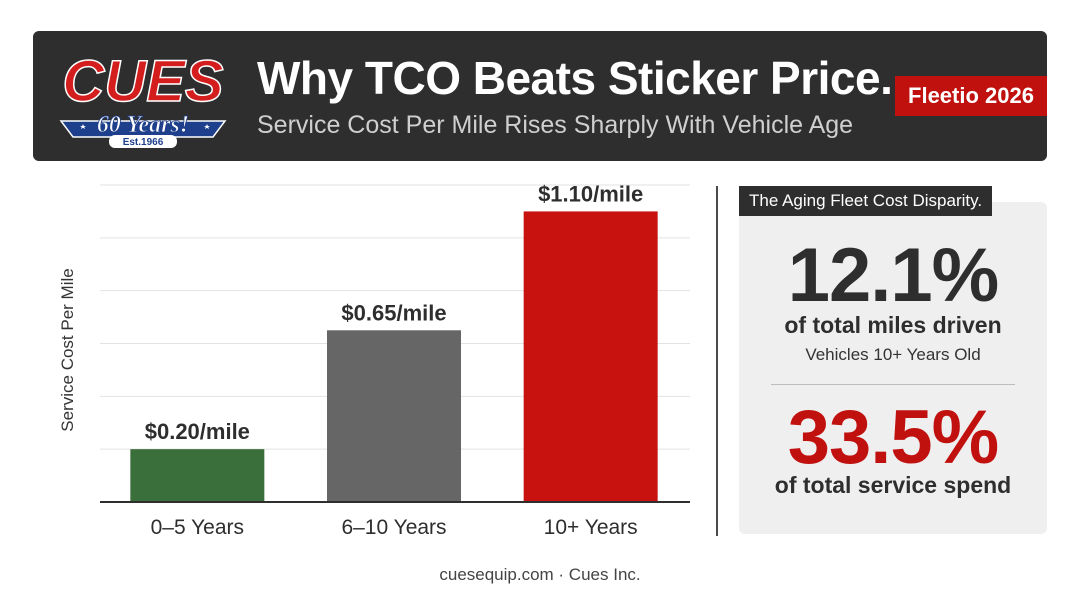 This screenshot has height=603, width=1080. I want to click on page-title: Why TCO Beats Sticker Price., so click(575, 78).